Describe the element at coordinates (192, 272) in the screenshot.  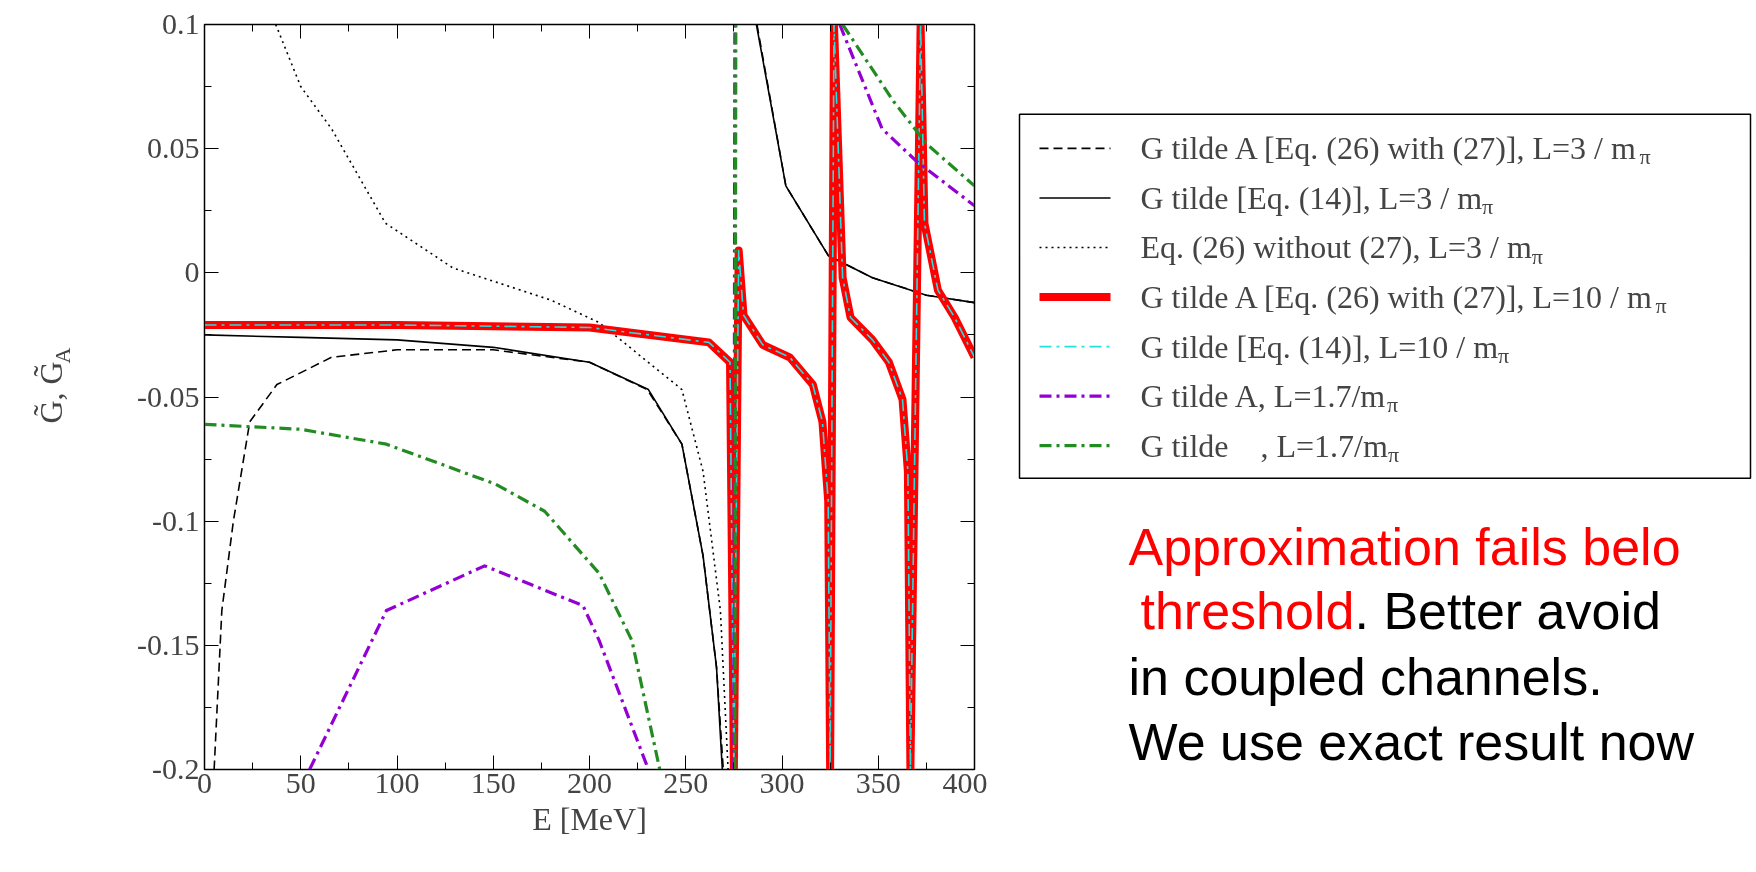
I see `y-tick-label: 0` at that location.